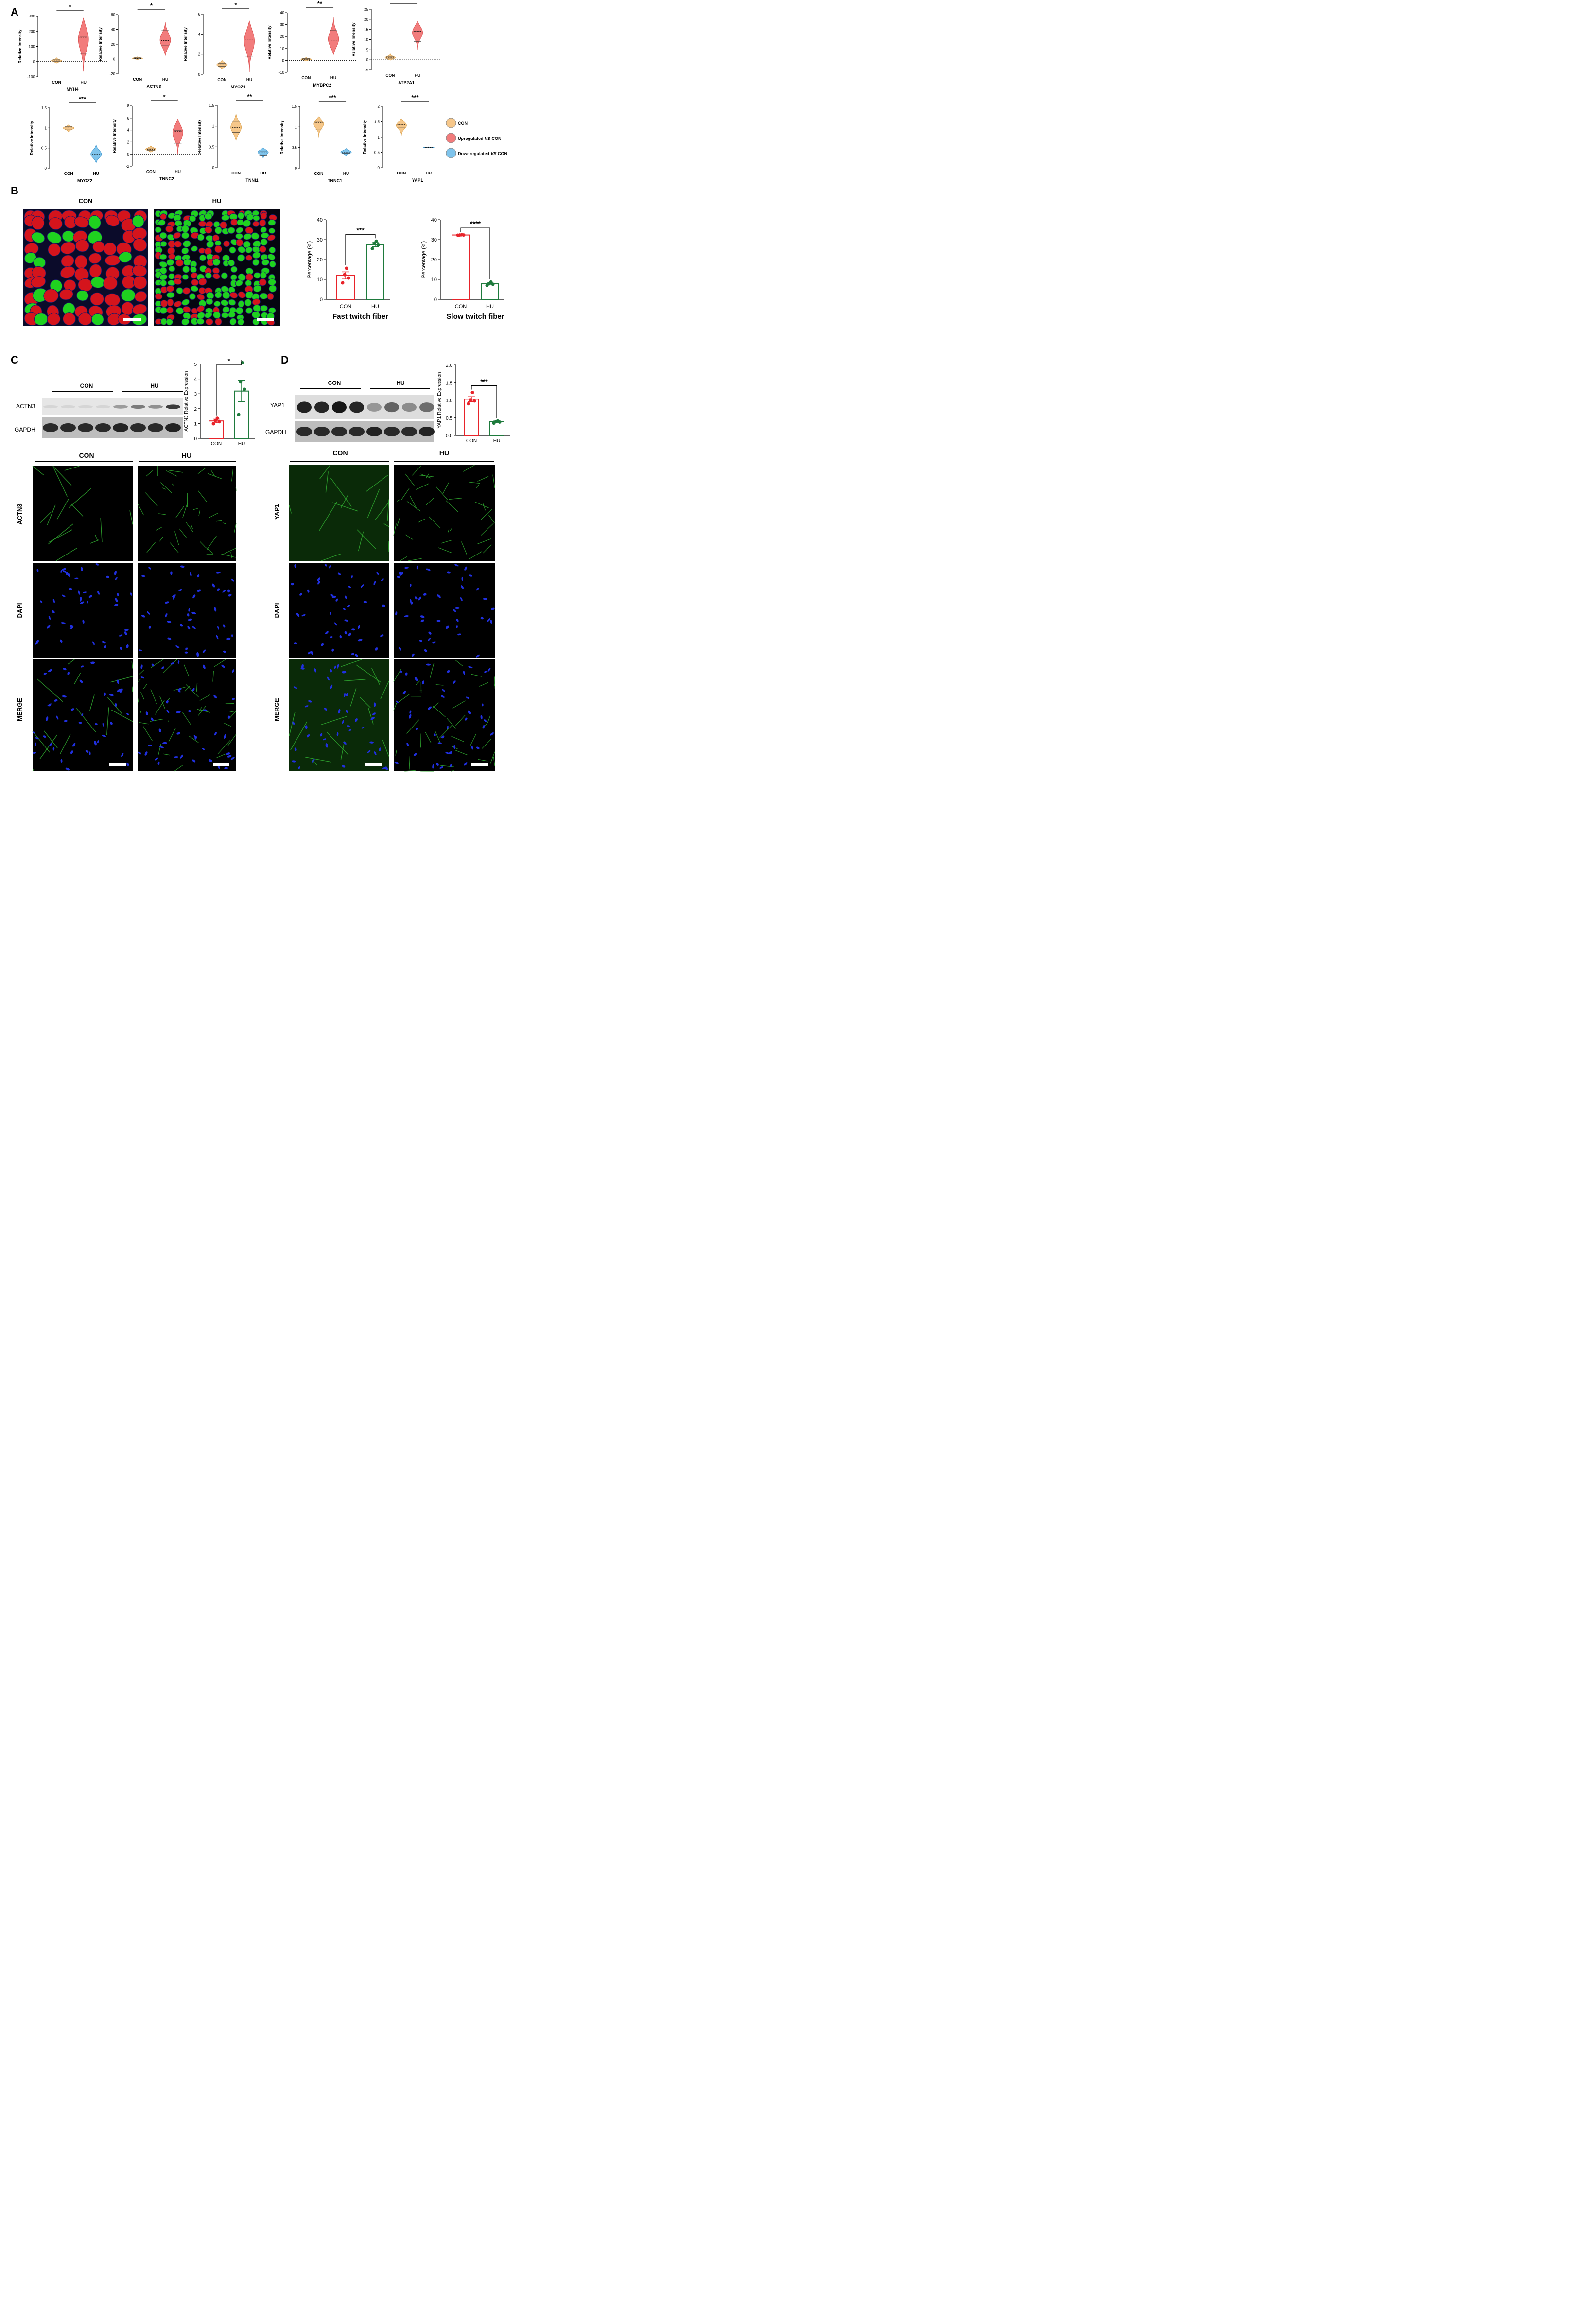 The image size is (1582, 2324). I want to click on y-tick-label: 30, so click(320, 240).